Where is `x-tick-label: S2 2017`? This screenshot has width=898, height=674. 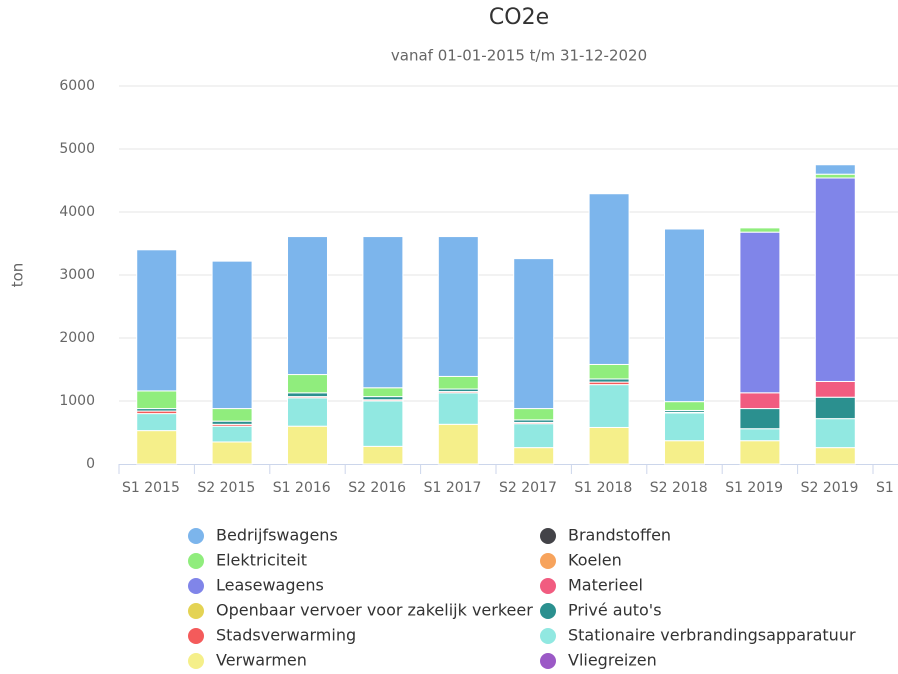
x-tick-label: S2 2017 is located at coordinates (528, 488).